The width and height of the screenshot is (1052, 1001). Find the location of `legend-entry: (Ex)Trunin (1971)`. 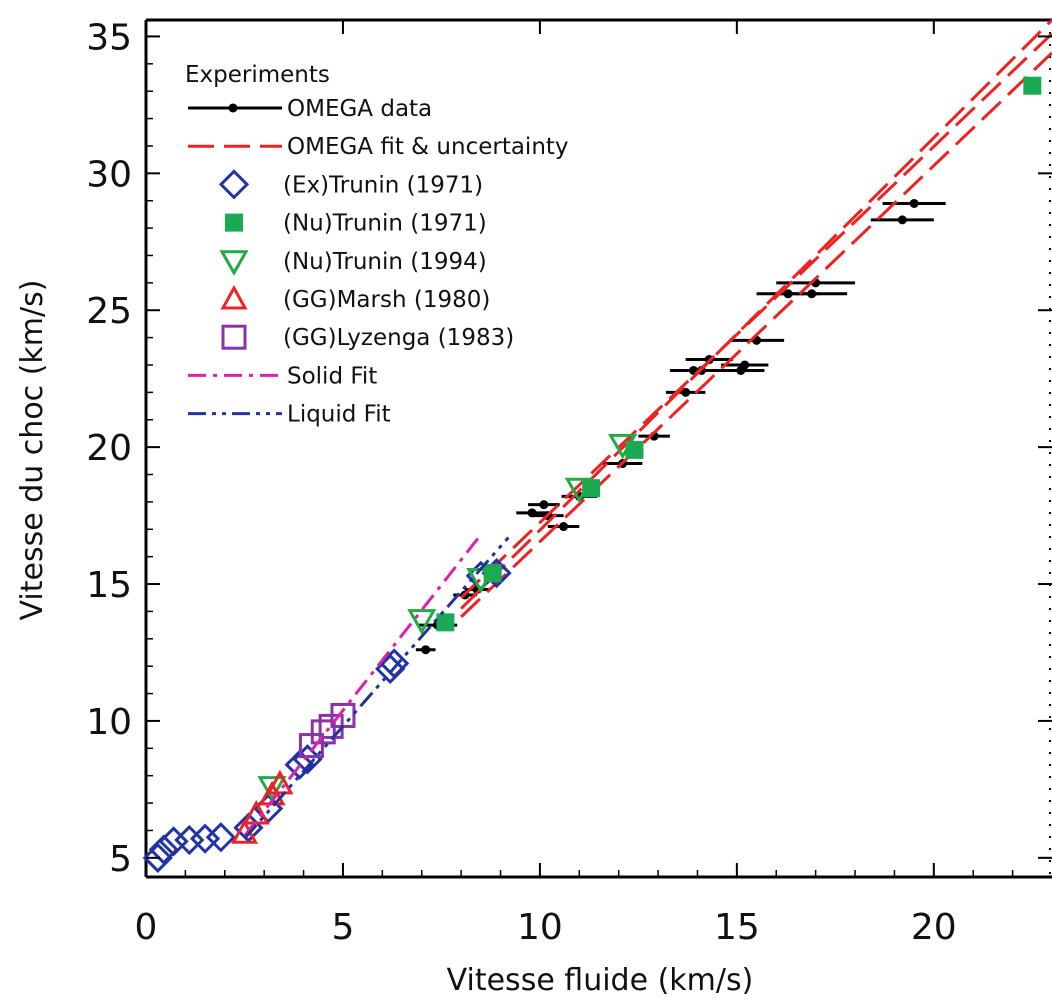

legend-entry: (Ex)Trunin (1971) is located at coordinates (350, 184).